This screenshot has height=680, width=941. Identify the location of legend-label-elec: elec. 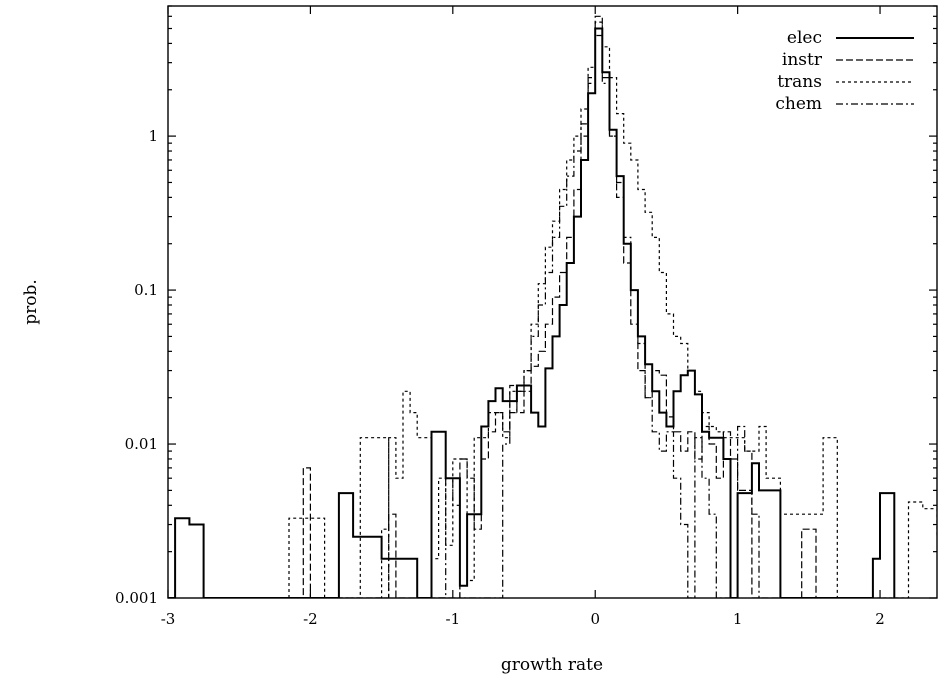
(804, 38).